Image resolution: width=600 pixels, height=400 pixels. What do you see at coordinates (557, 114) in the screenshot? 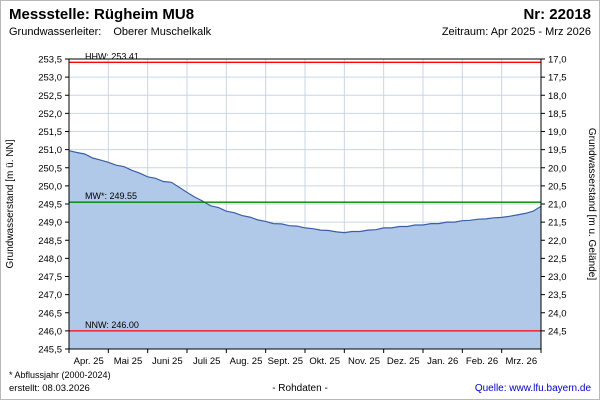
I see `y-tick-label-right: 18,5` at bounding box center [557, 114].